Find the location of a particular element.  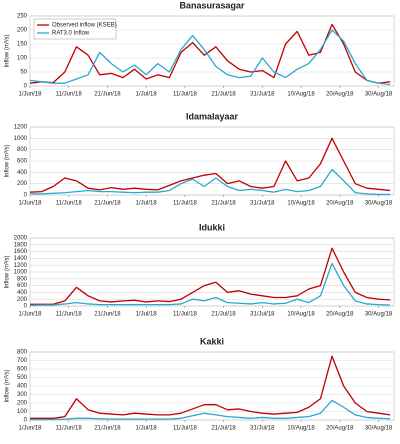

chart-title: Banasurasagar is located at coordinates (212, 5).